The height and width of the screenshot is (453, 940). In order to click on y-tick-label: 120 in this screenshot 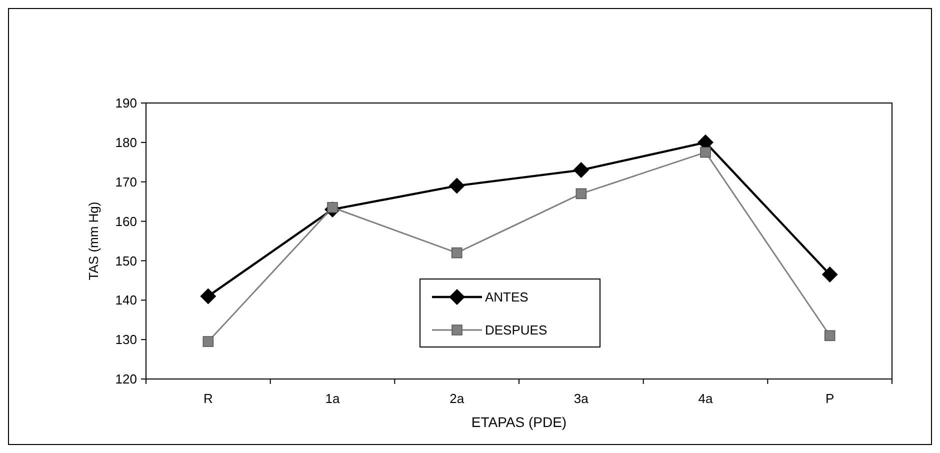, I will do `click(126, 379)`.